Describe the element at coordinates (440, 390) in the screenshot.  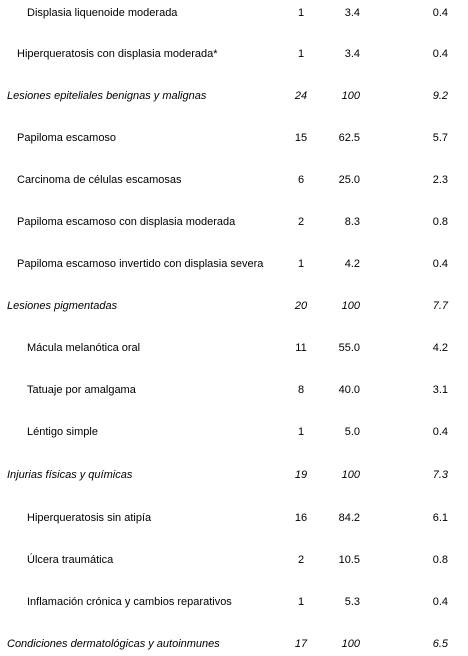
I see `row-total-percent: 3.1` at that location.